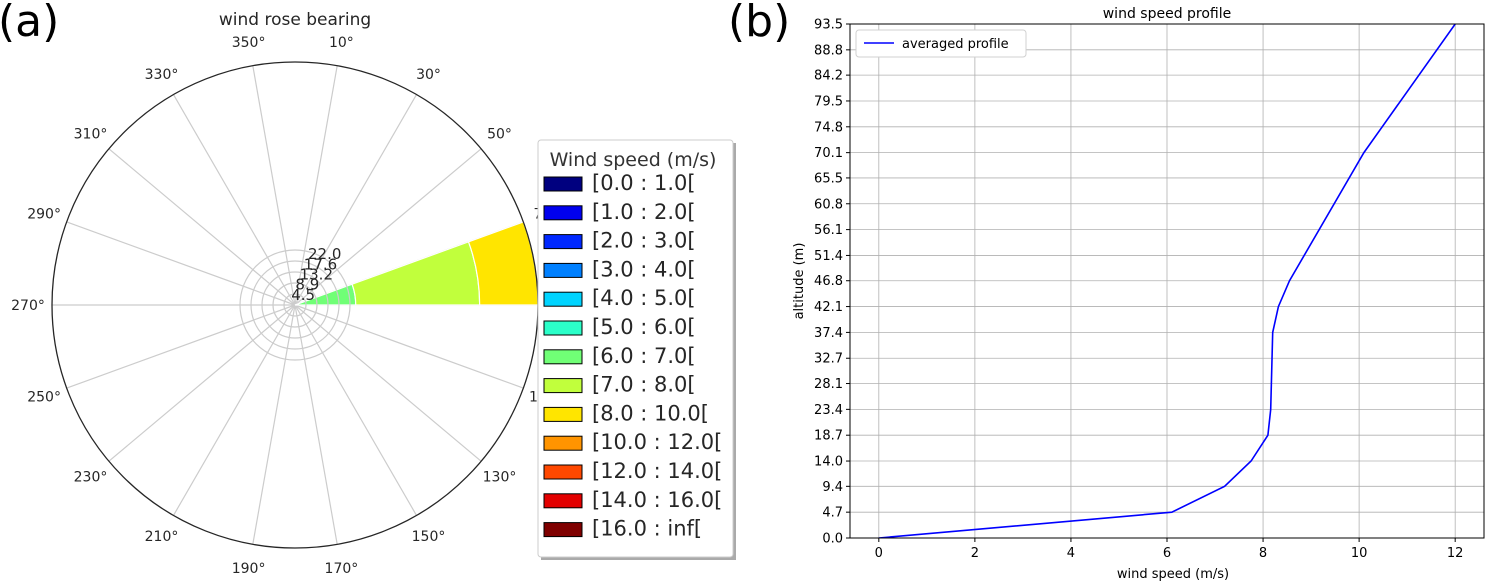  What do you see at coordinates (647, 529) in the screenshot?
I see `legend-entry-label: [16.0 : inf[` at bounding box center [647, 529].